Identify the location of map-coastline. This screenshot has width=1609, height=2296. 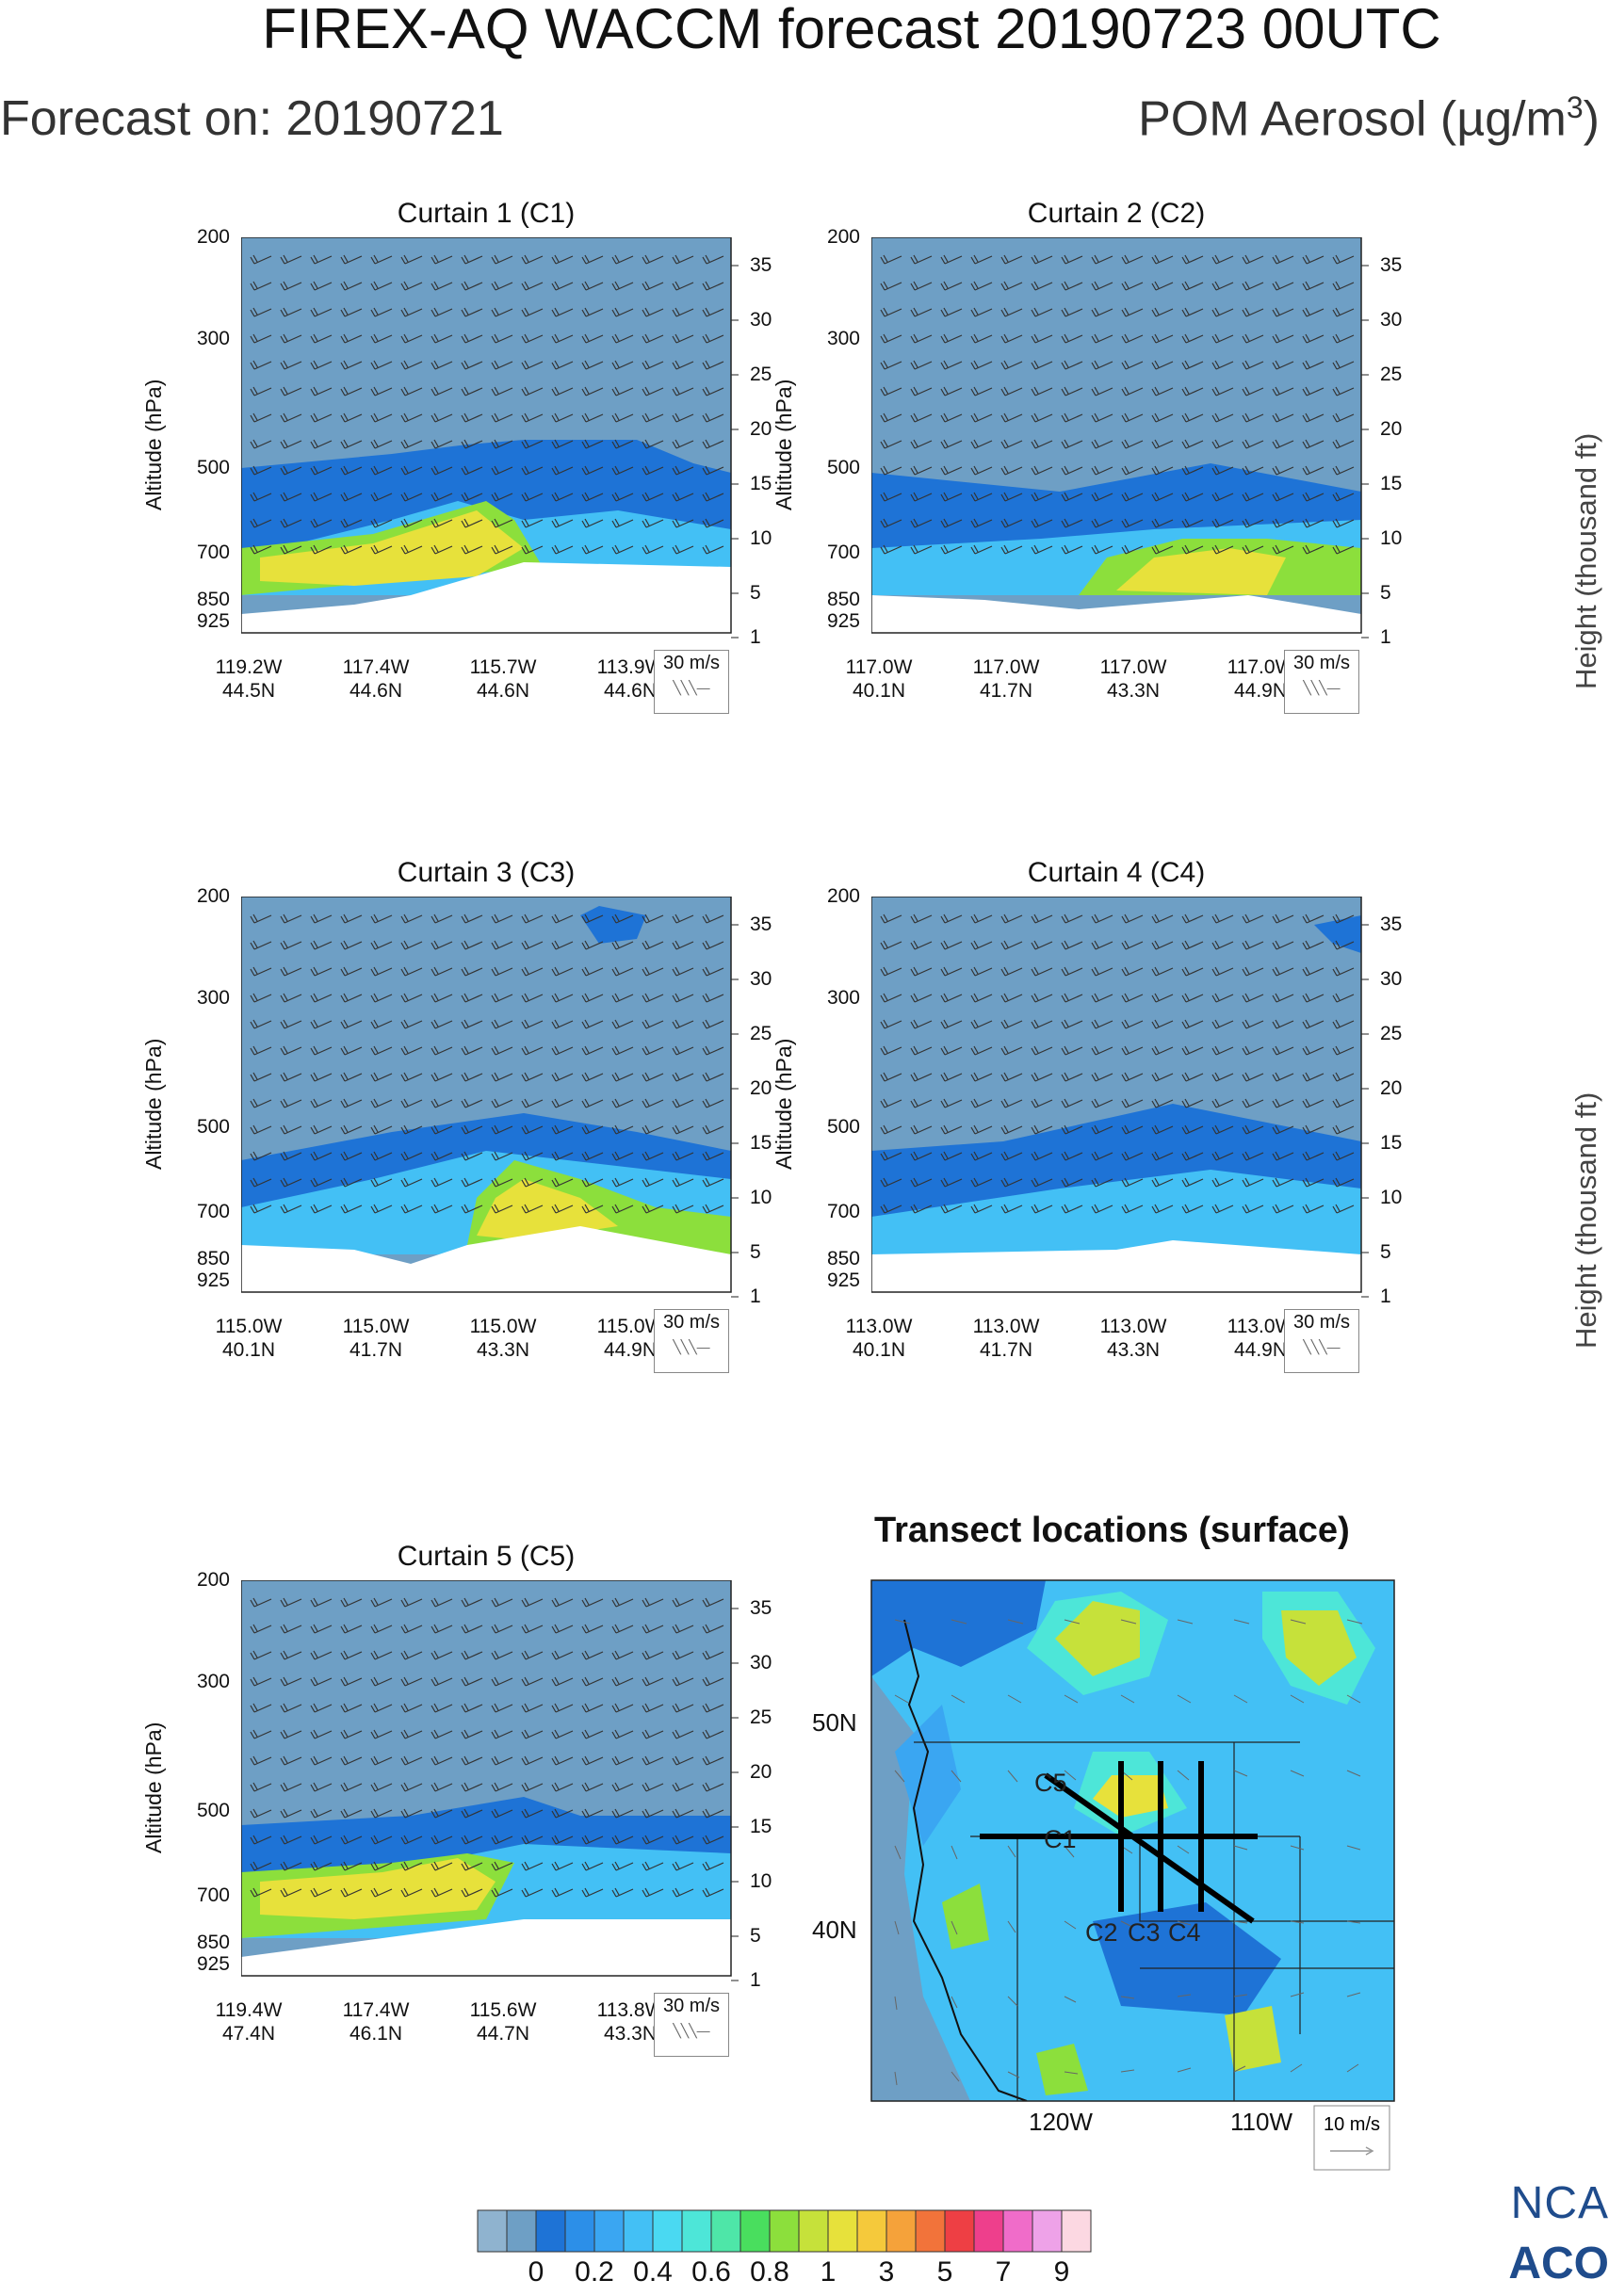
(965, 1860).